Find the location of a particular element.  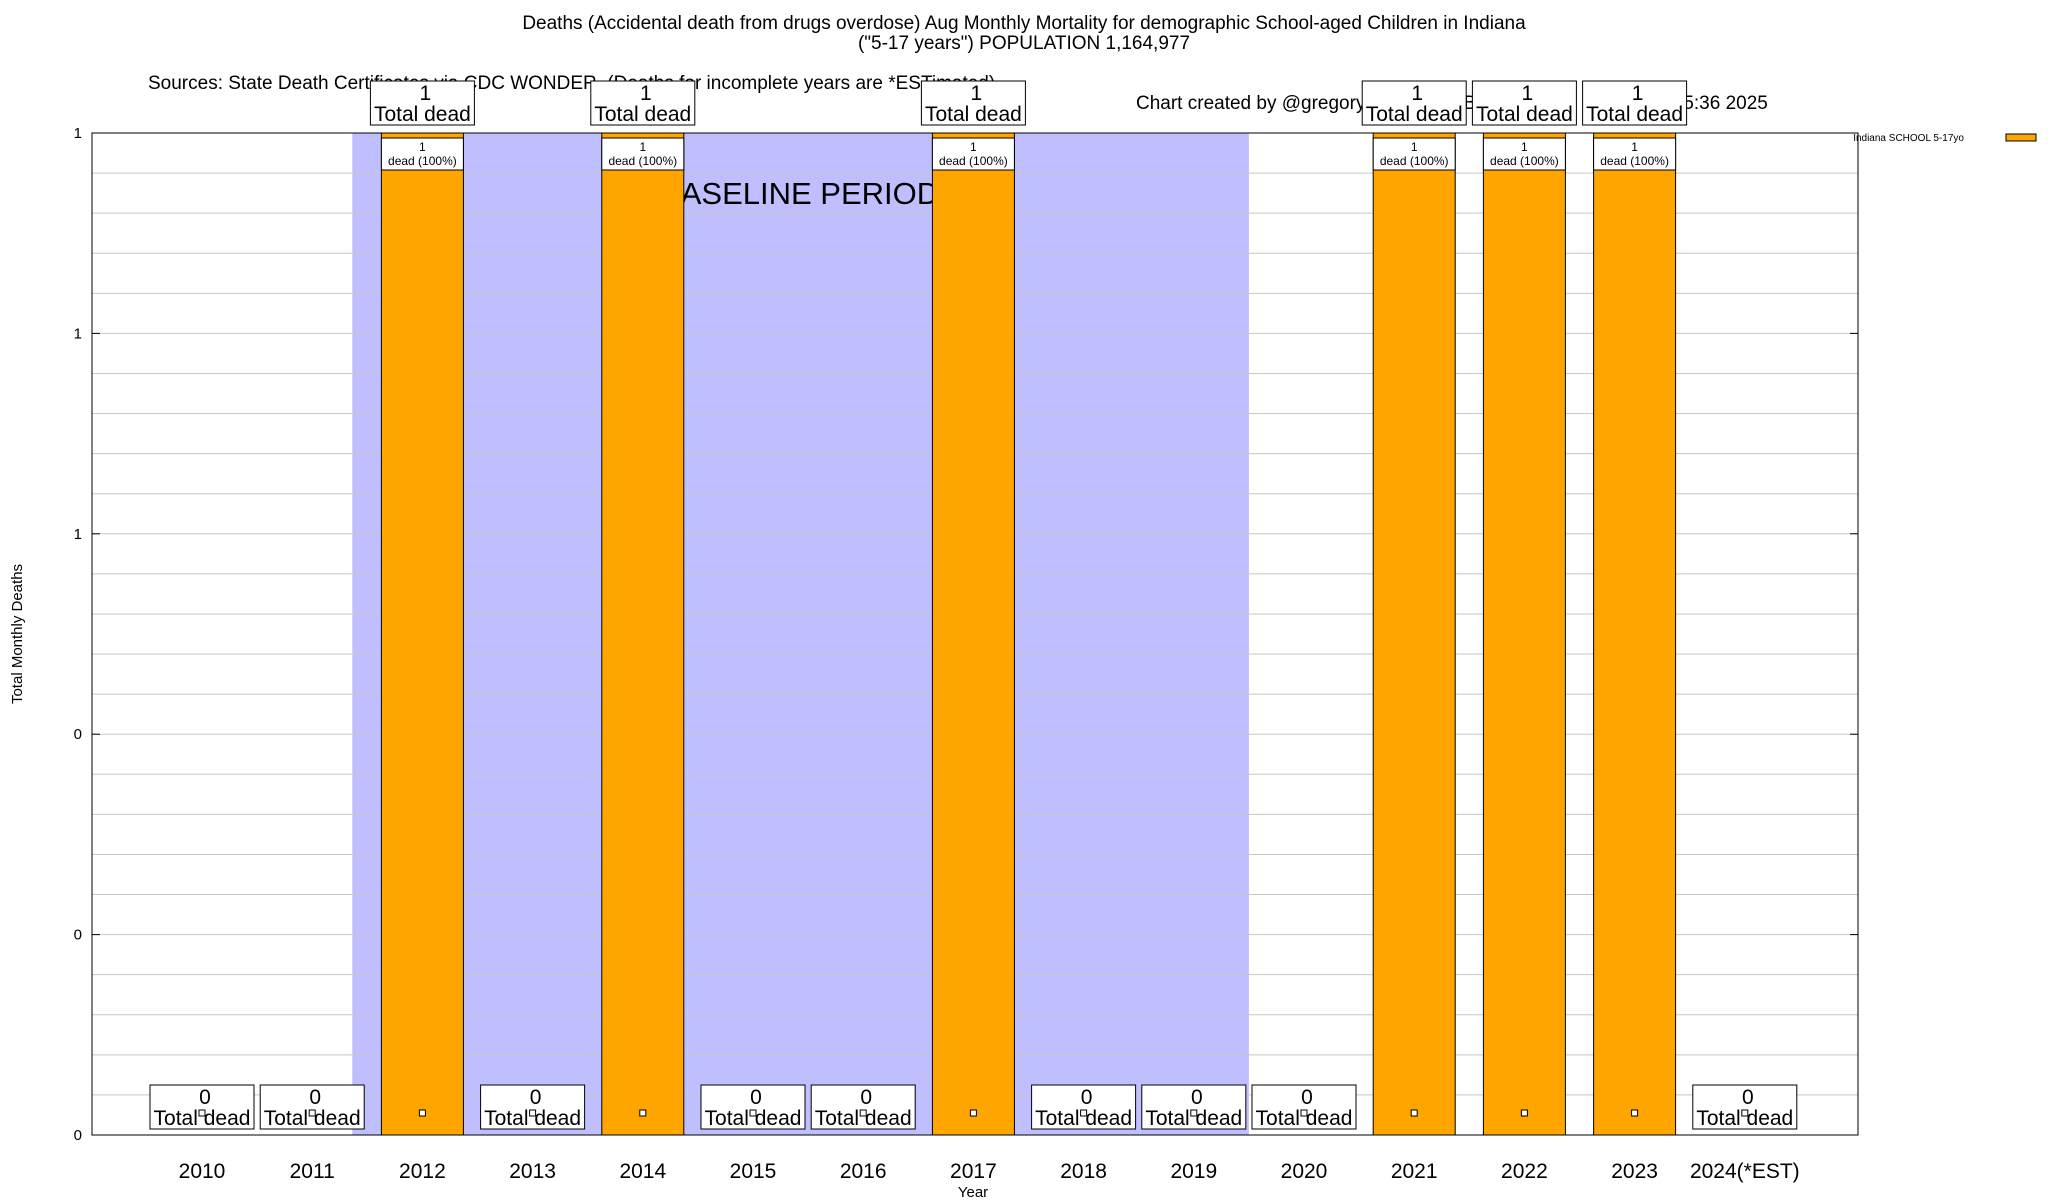

bar-2022 is located at coordinates (1524, 634).